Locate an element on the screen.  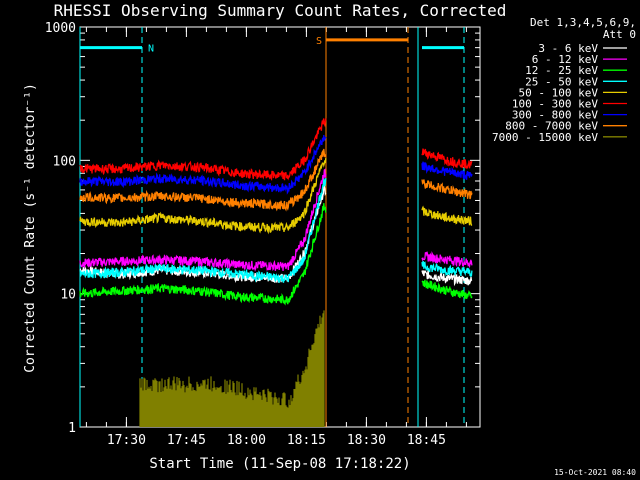
y-tick-label: 1 is located at coordinates (72, 428).